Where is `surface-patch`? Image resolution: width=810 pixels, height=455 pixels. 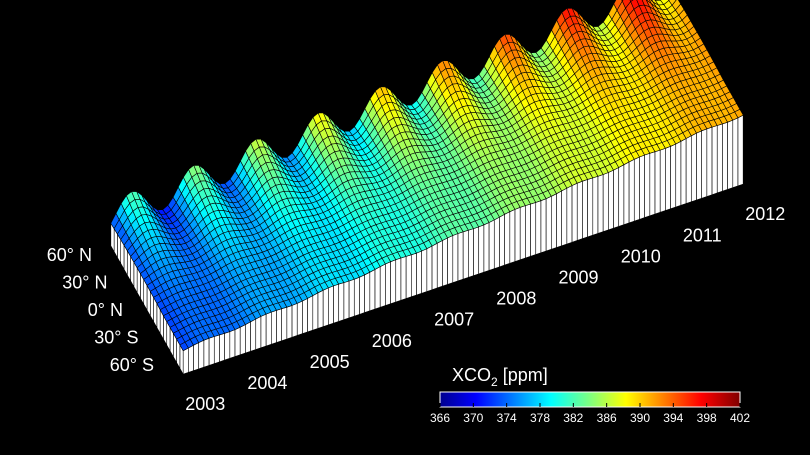
surface-patch is located at coordinates (739, 113).